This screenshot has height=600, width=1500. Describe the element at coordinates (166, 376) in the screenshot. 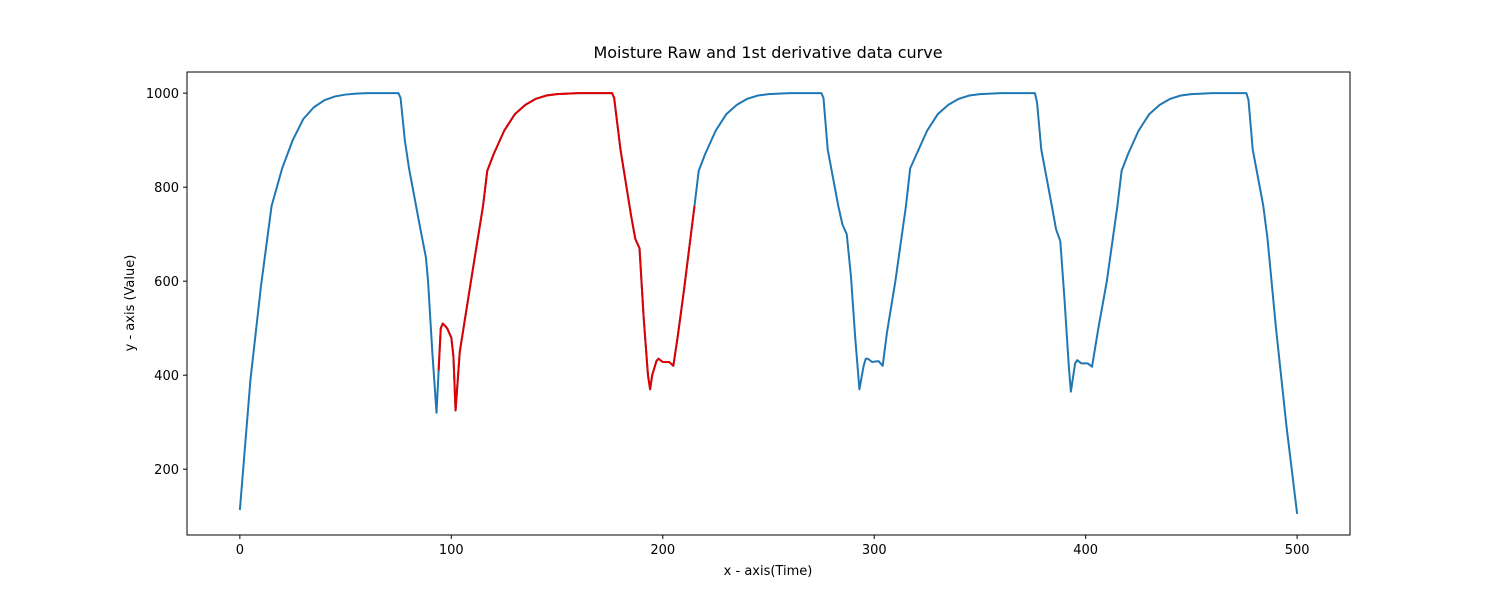

I see `y-tick-label: 400` at that location.